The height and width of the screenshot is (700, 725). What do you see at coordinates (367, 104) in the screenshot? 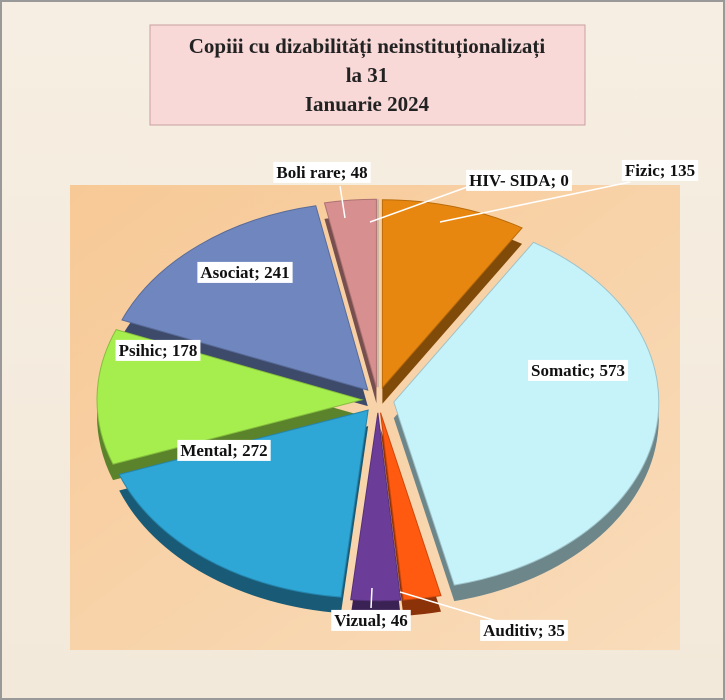
I see `chart-title: Ianuarie 2024` at bounding box center [367, 104].